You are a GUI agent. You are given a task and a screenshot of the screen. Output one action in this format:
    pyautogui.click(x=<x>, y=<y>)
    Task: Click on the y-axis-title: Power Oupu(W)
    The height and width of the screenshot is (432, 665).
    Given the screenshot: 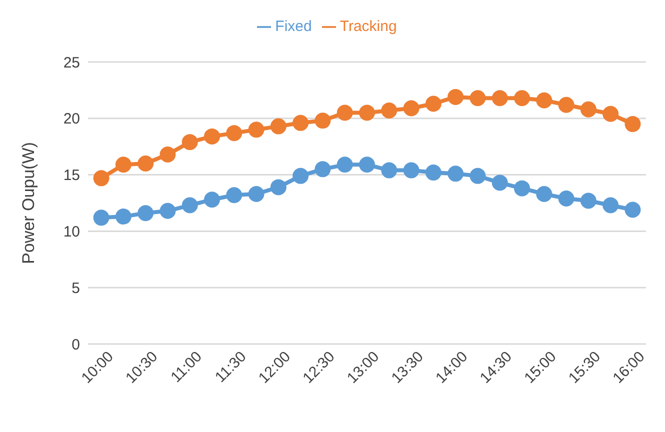 What is the action you would take?
    pyautogui.click(x=28, y=203)
    